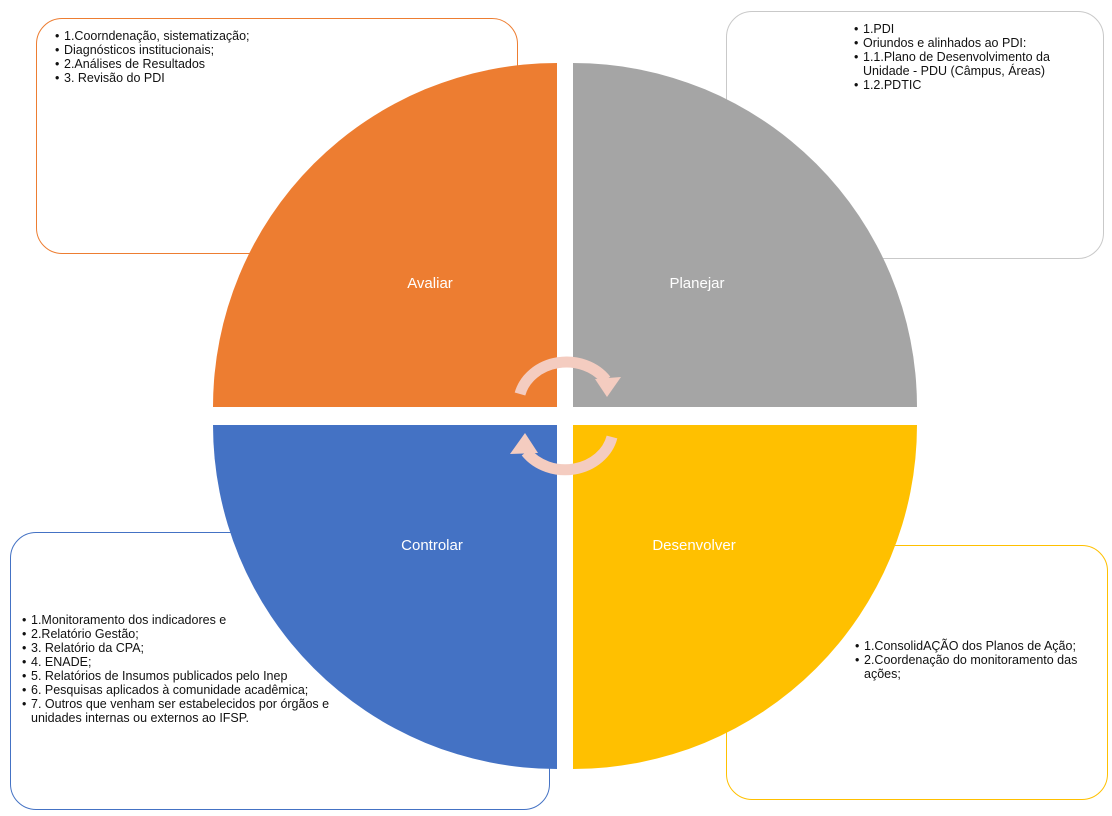  I want to click on upper-arrow-icon, so click(562, 376).